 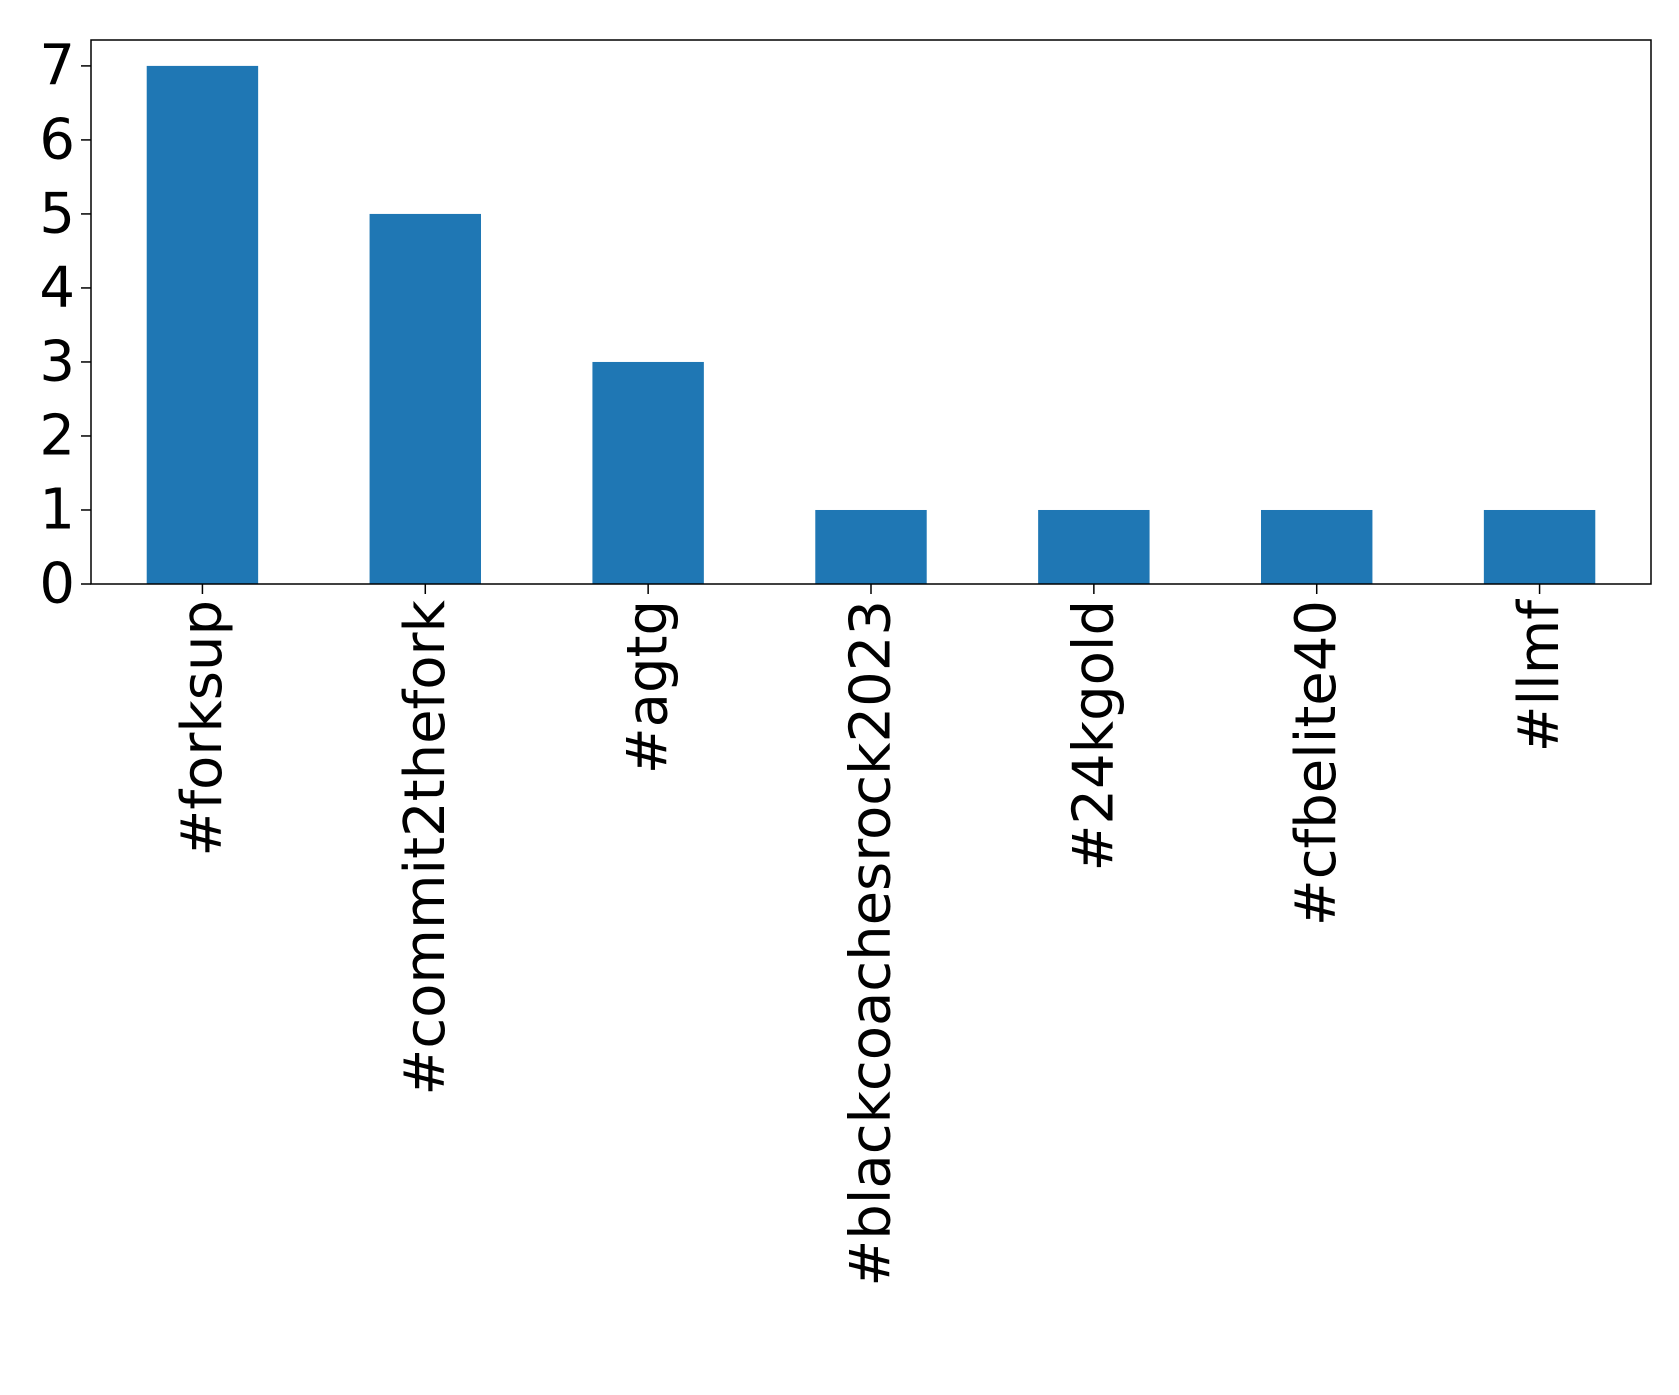 I want to click on x-tick-label: #cfbelite40, so click(x=1316, y=763).